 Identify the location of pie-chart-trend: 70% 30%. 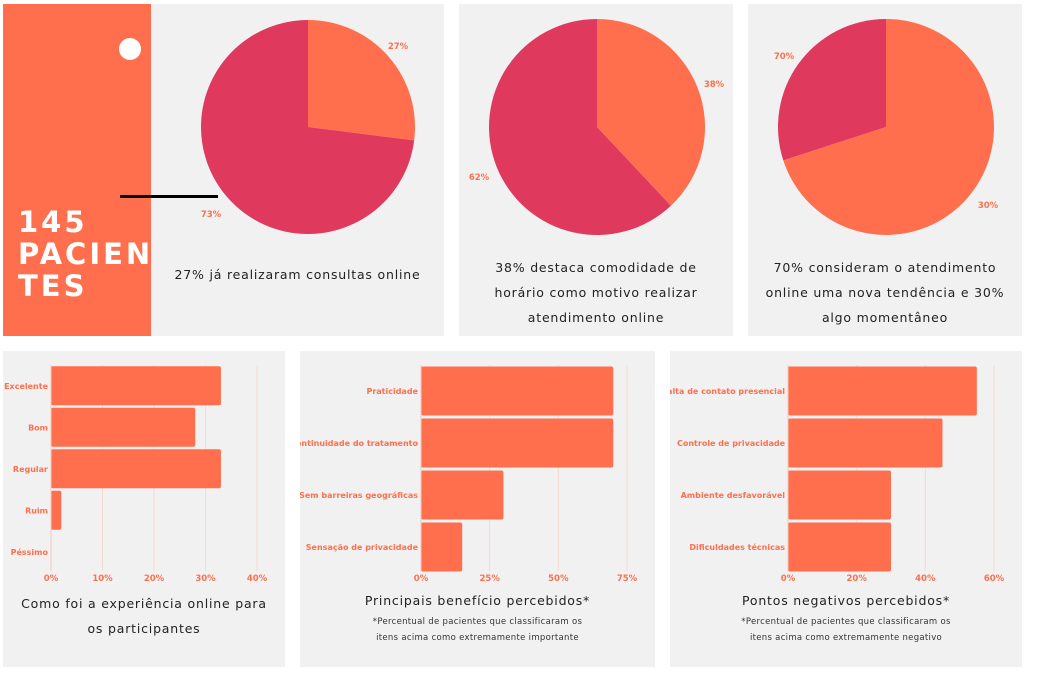
(886, 127).